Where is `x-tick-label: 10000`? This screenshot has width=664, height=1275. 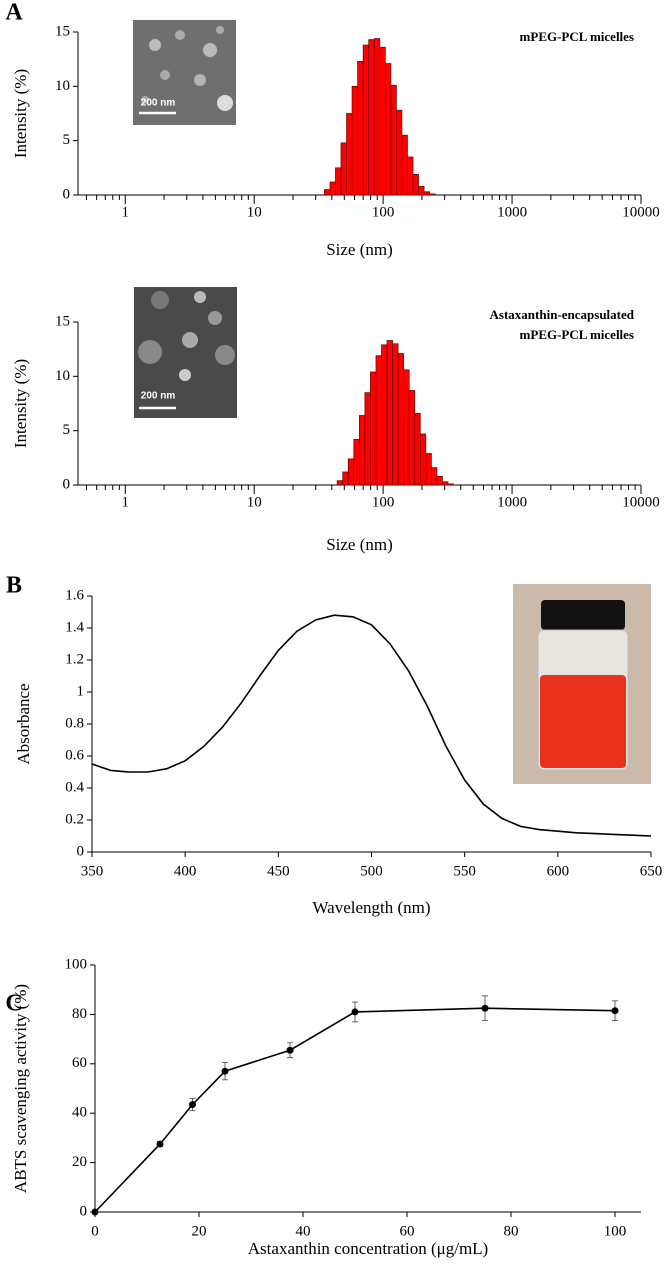
x-tick-label: 10000 is located at coordinates (641, 502).